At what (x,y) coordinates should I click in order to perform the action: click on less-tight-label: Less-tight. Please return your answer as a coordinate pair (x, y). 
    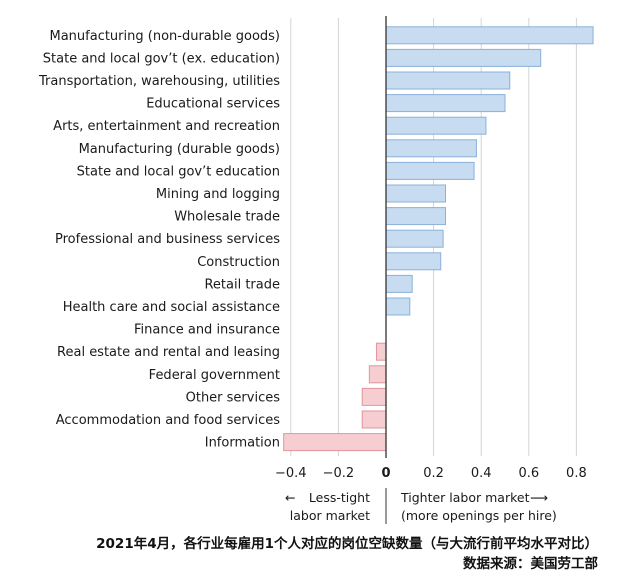
    Looking at the image, I should click on (339, 497).